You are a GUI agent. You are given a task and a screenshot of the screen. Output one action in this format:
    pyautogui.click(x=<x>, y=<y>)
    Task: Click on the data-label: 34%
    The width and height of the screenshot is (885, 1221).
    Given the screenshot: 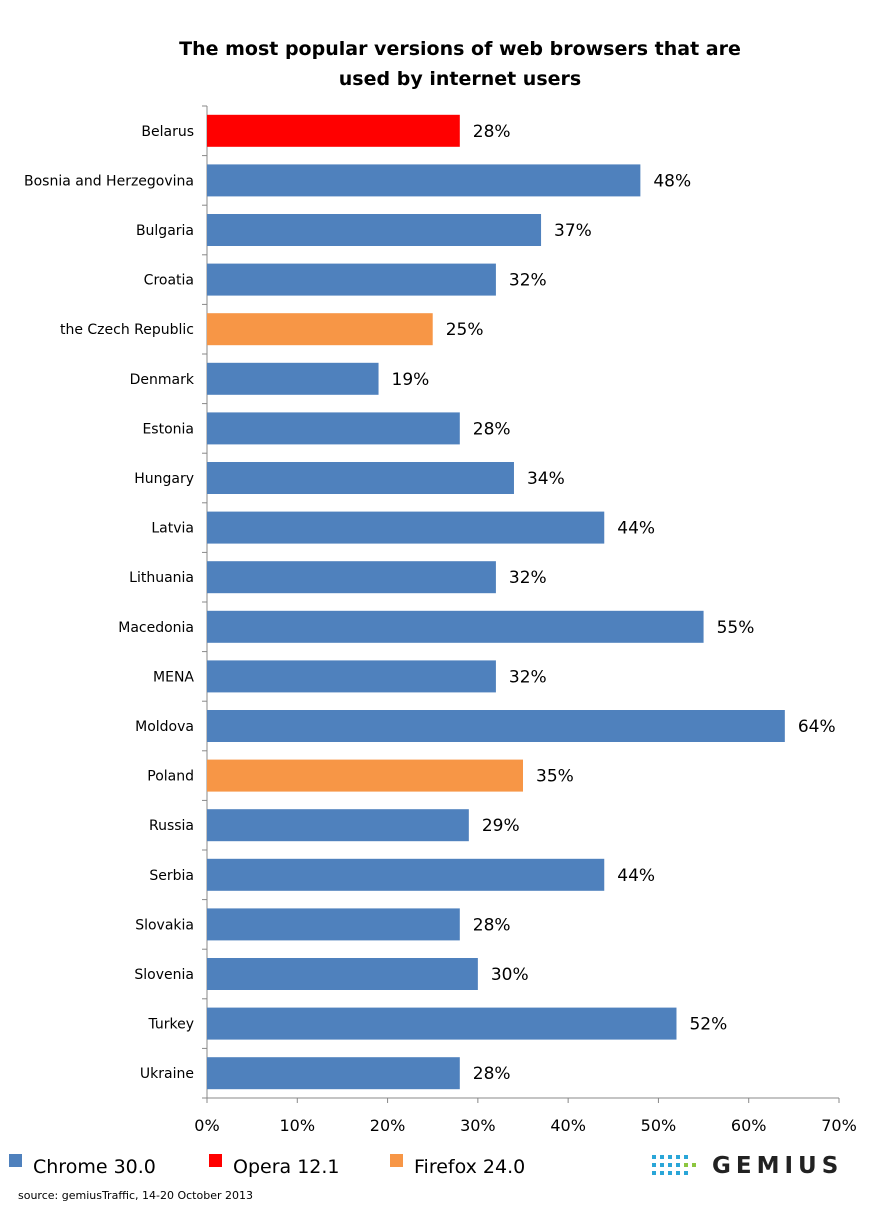 What is the action you would take?
    pyautogui.click(x=546, y=479)
    